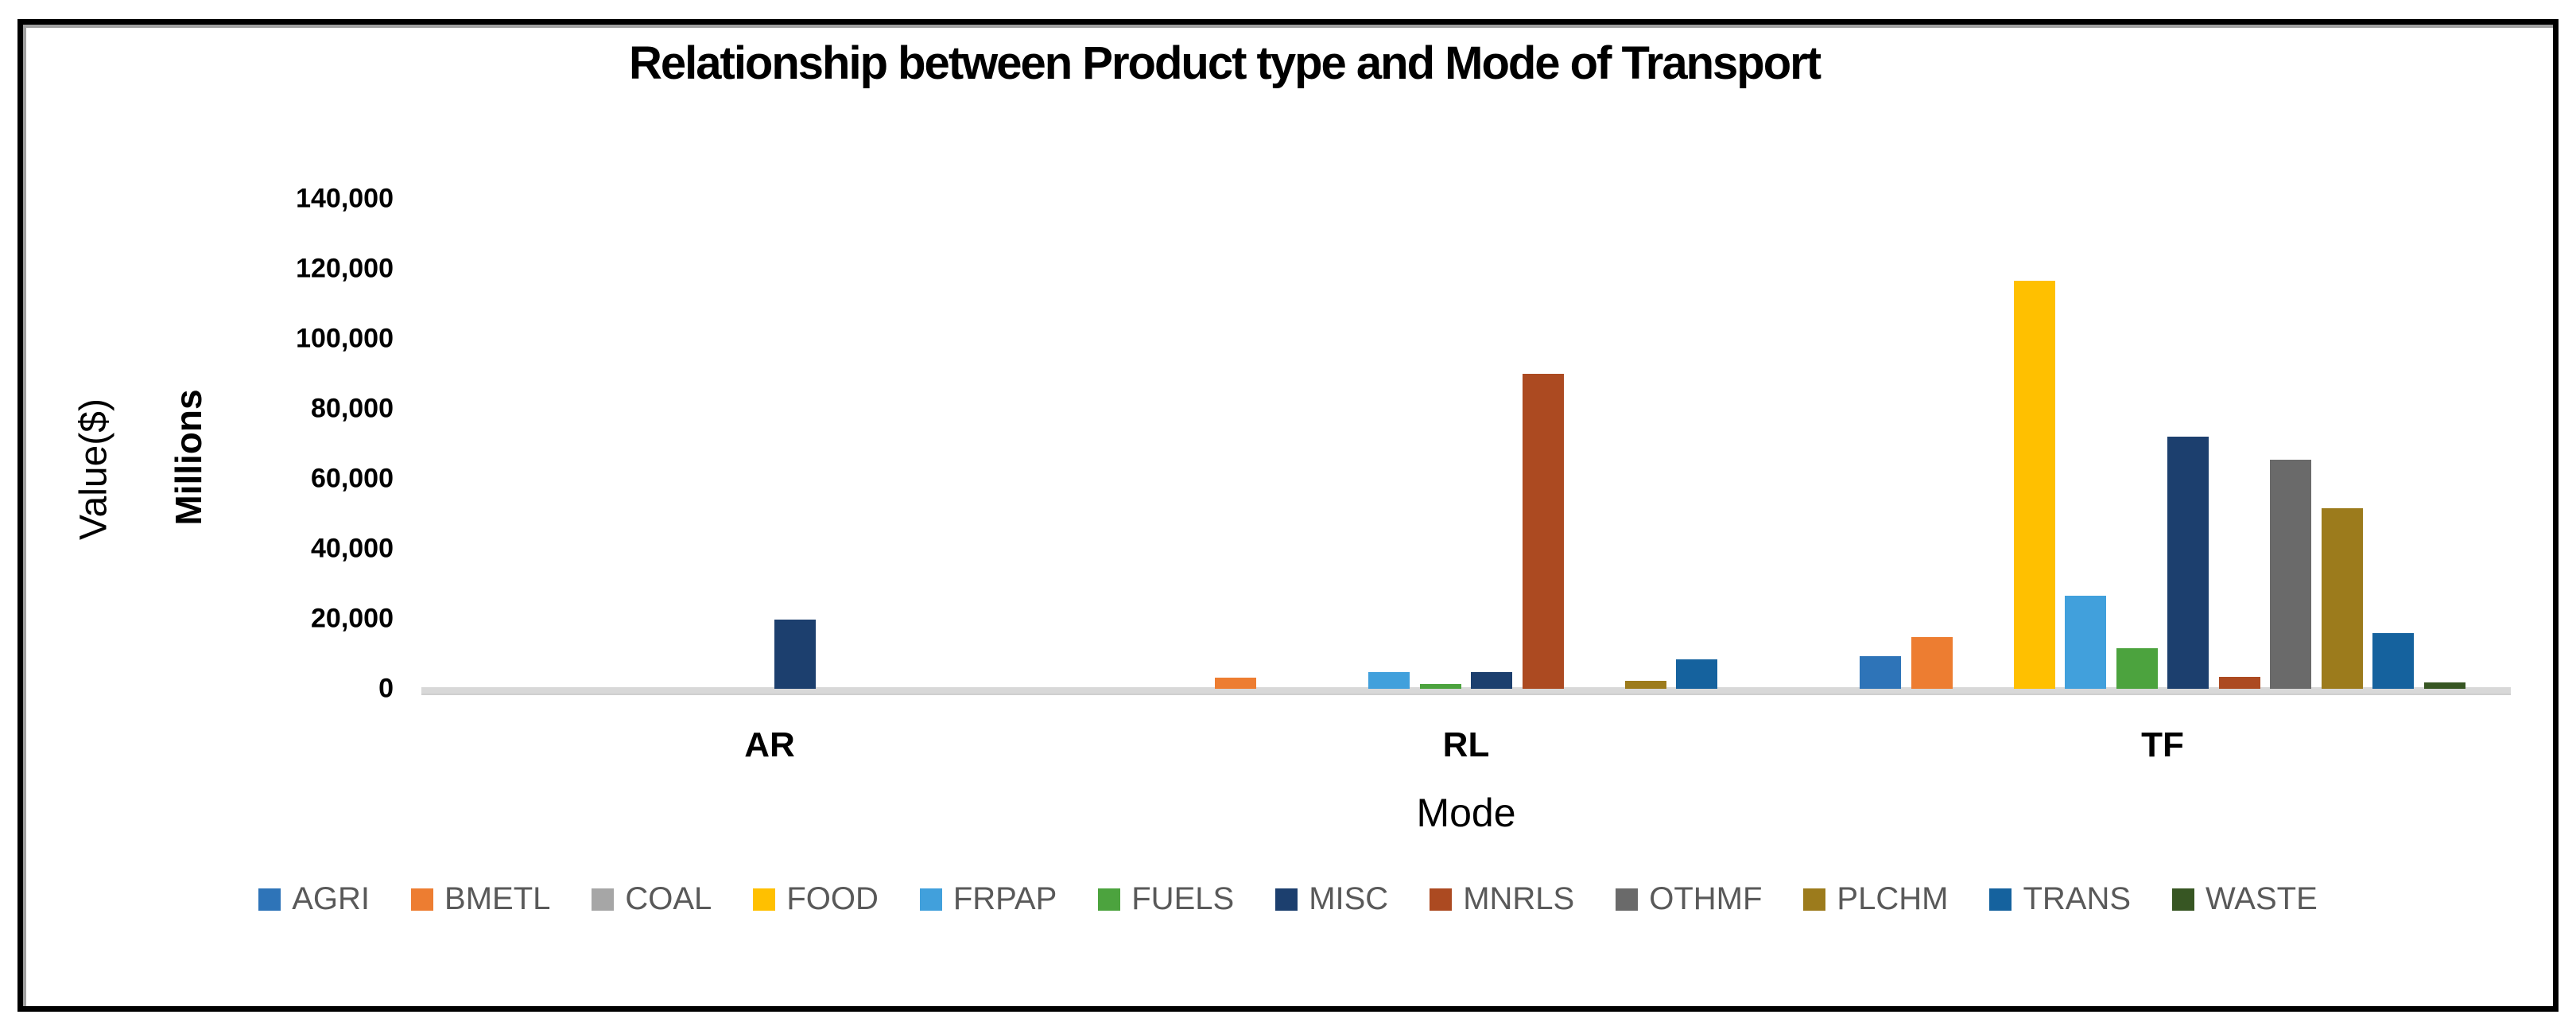 The height and width of the screenshot is (1030, 2576). What do you see at coordinates (270, 899) in the screenshot?
I see `legend-swatch-agri` at bounding box center [270, 899].